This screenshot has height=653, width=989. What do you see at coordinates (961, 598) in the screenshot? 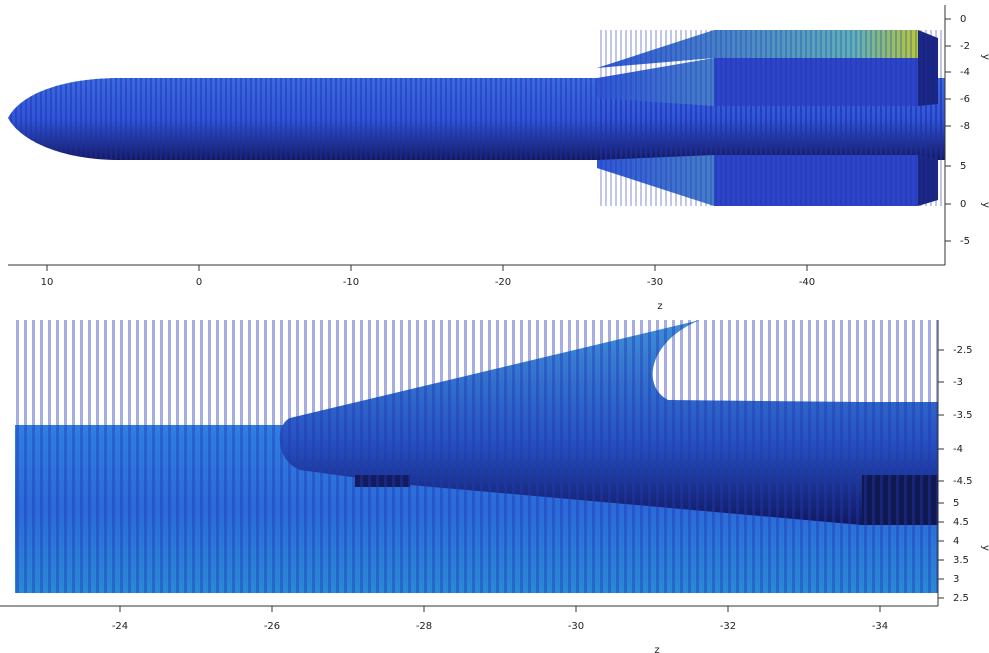
I see `y-tick-label: 2.5` at bounding box center [961, 598].